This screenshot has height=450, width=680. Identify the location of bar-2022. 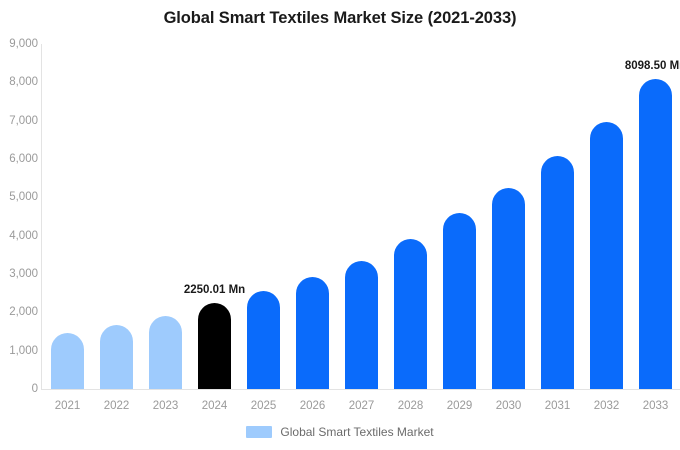
(116, 357).